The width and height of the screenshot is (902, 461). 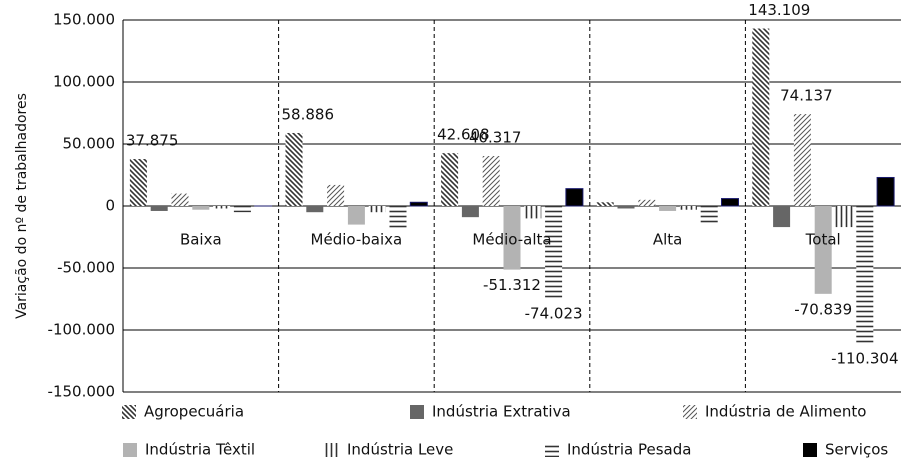 What do you see at coordinates (81, 392) in the screenshot?
I see `y-tick-label: -150.000` at bounding box center [81, 392].